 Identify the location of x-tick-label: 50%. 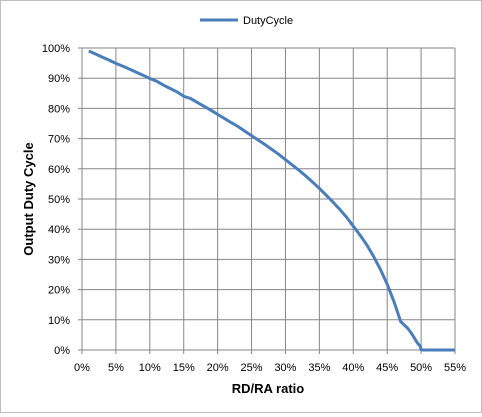
(421, 368).